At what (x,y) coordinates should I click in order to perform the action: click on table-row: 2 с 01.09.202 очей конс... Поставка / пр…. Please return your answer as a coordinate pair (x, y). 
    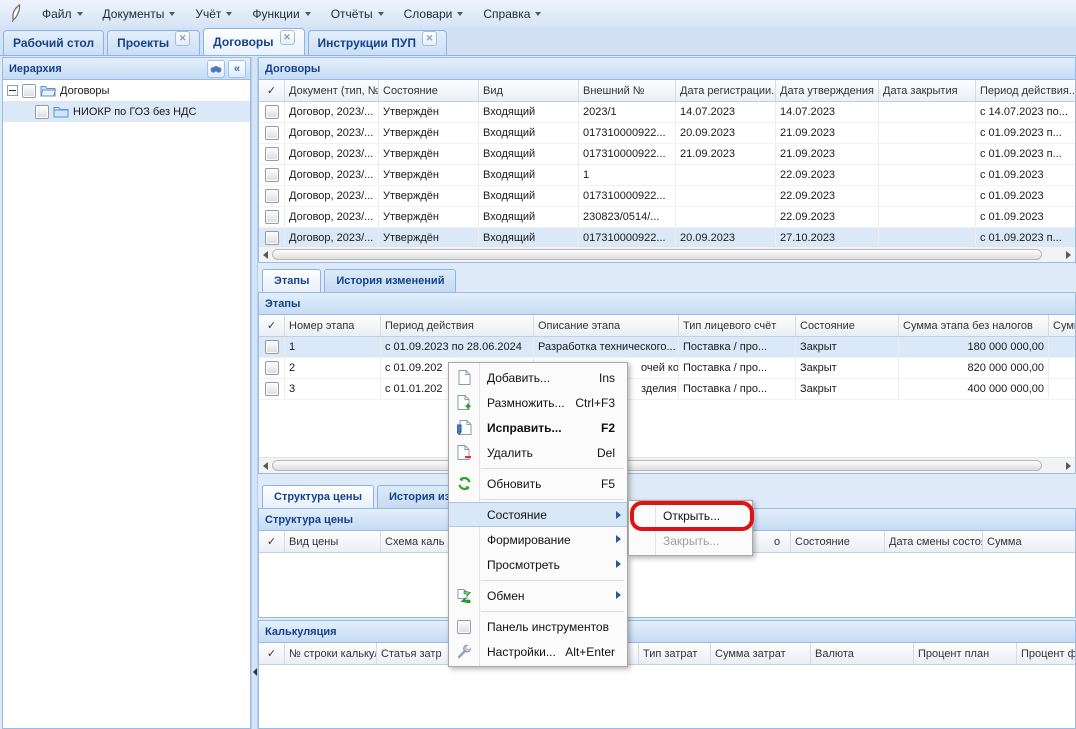
    Looking at the image, I should click on (667, 368).